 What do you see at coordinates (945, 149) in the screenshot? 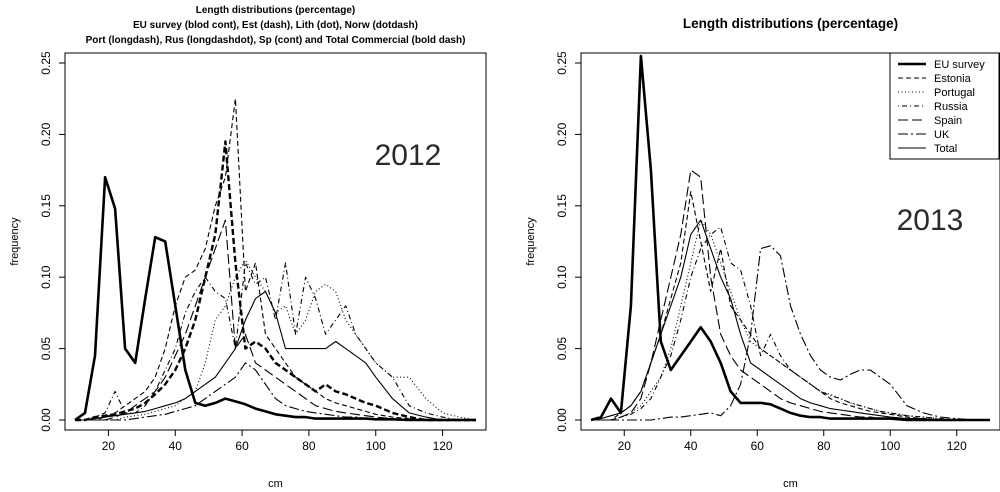
I see `legend-label: Total` at bounding box center [945, 149].